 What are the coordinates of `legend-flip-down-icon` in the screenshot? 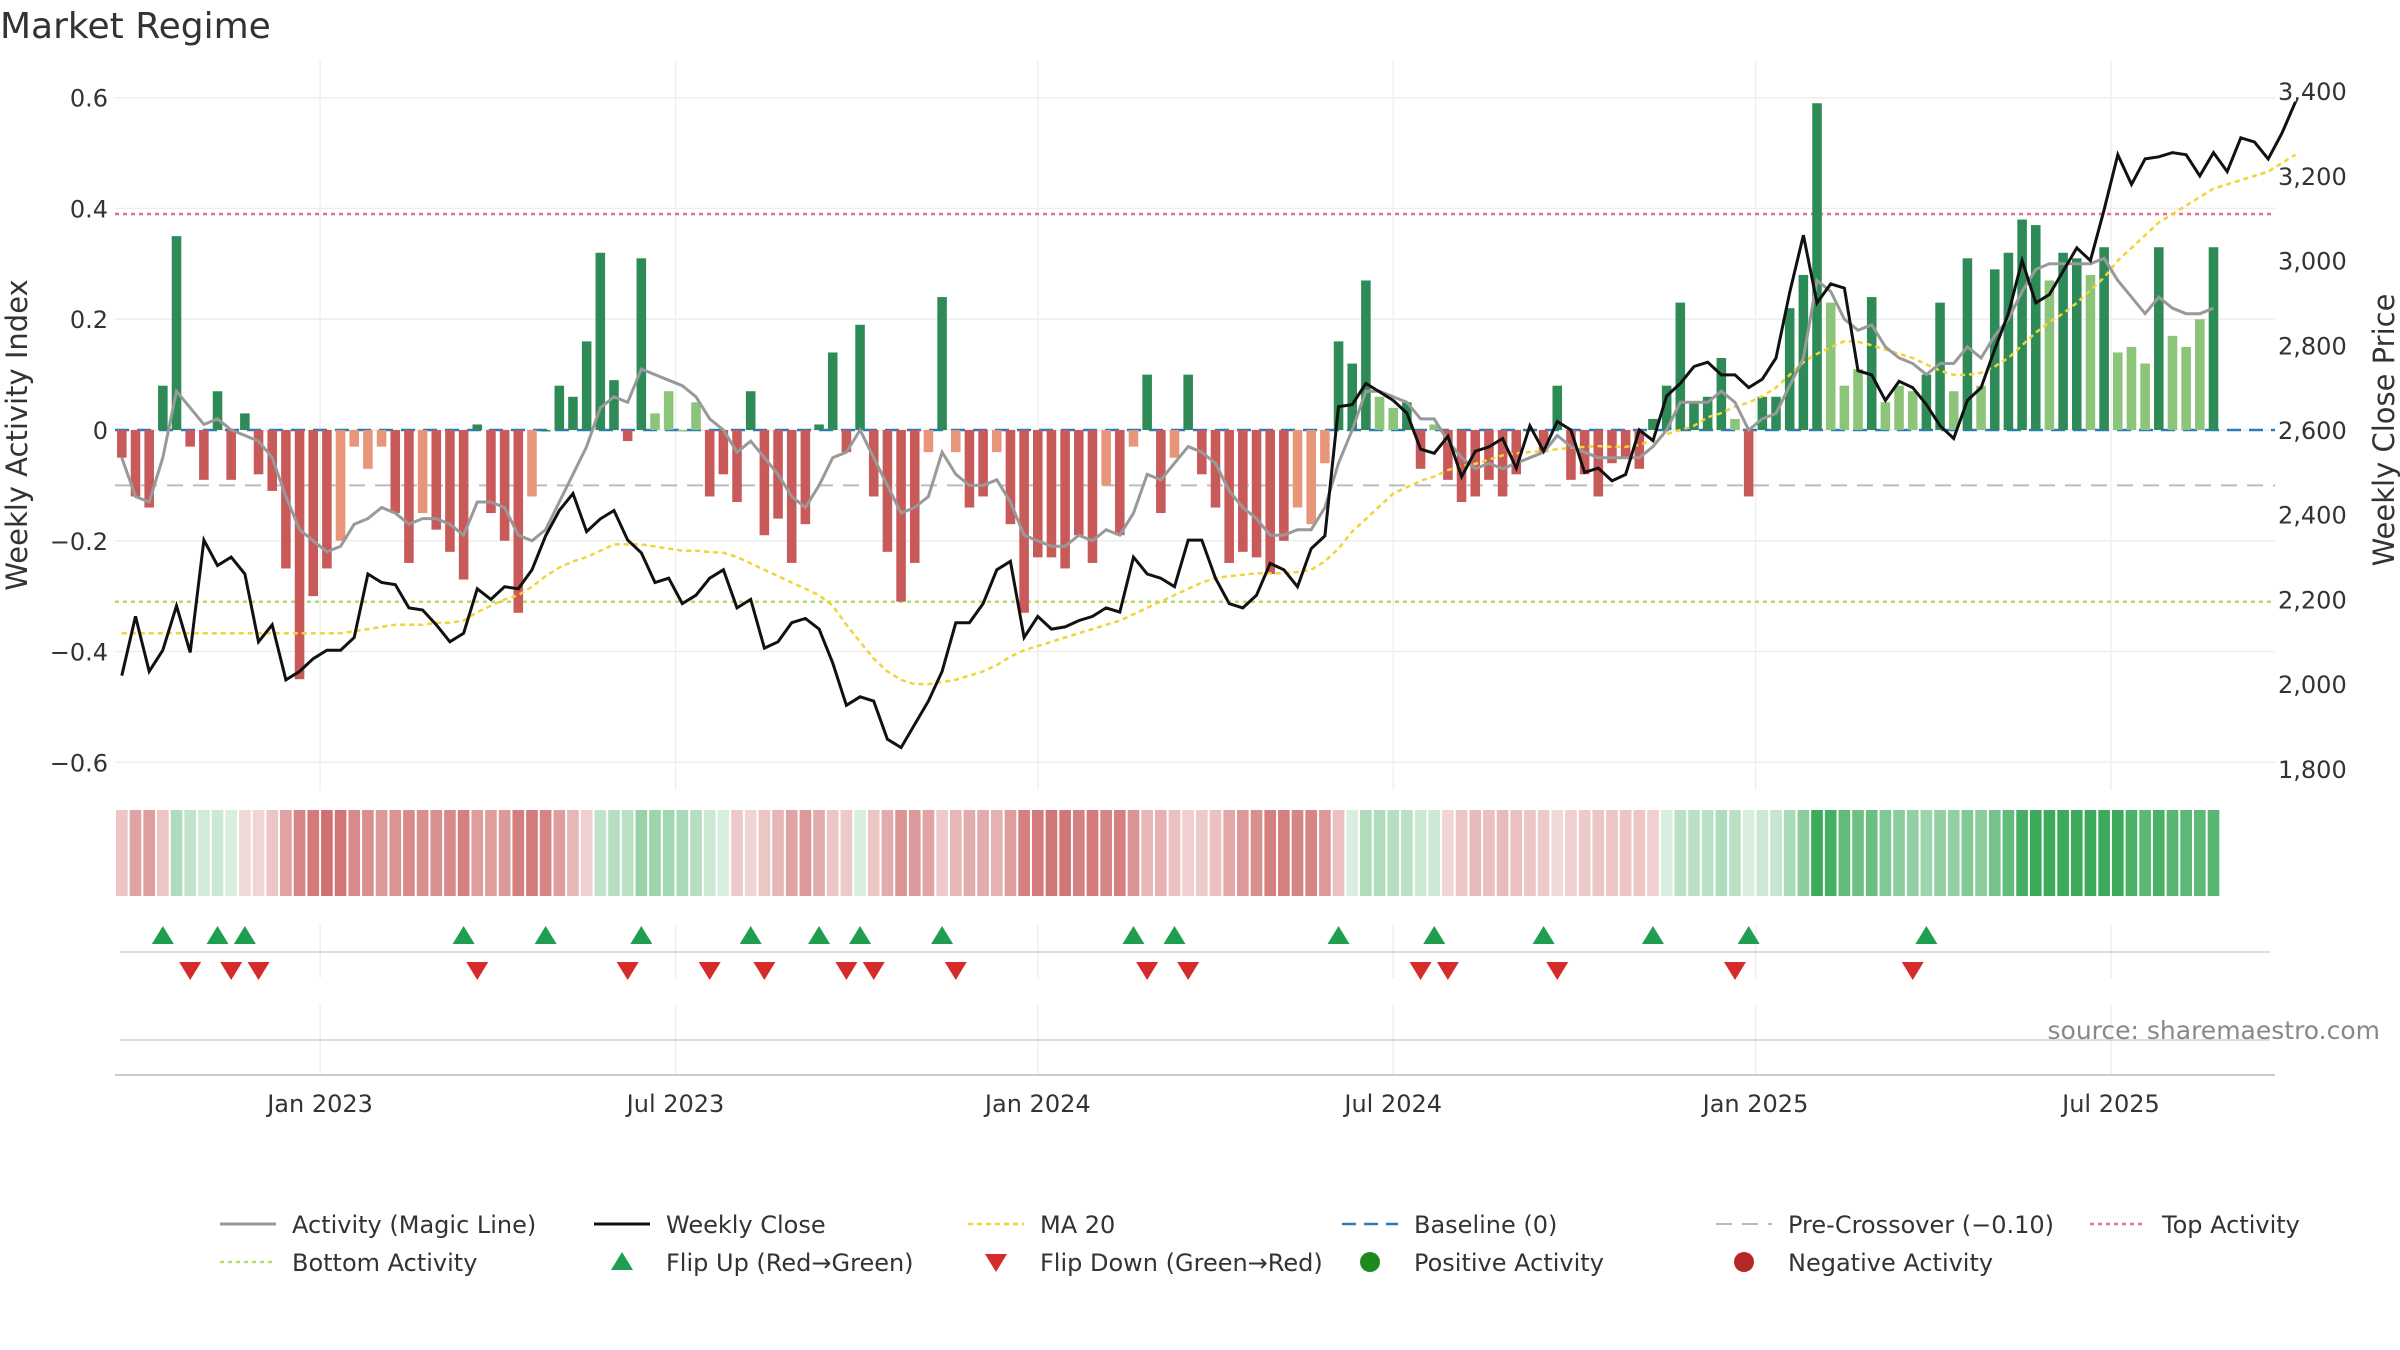 It's located at (996, 1263).